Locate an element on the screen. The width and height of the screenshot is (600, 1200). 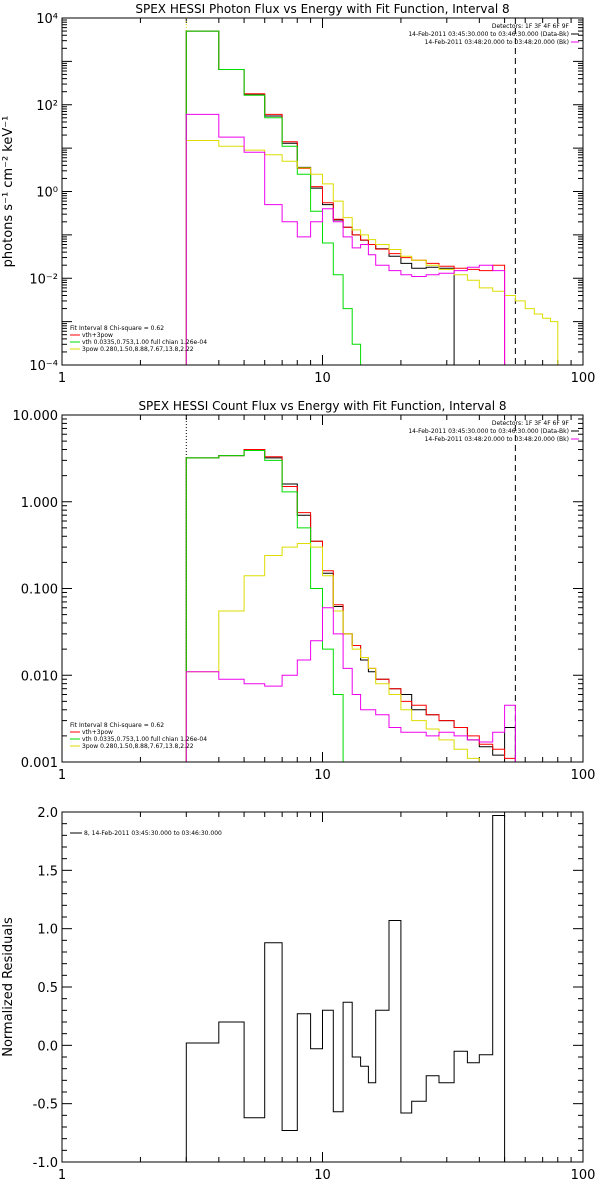
y-tick-label: -1.0 is located at coordinates (45, 1163).